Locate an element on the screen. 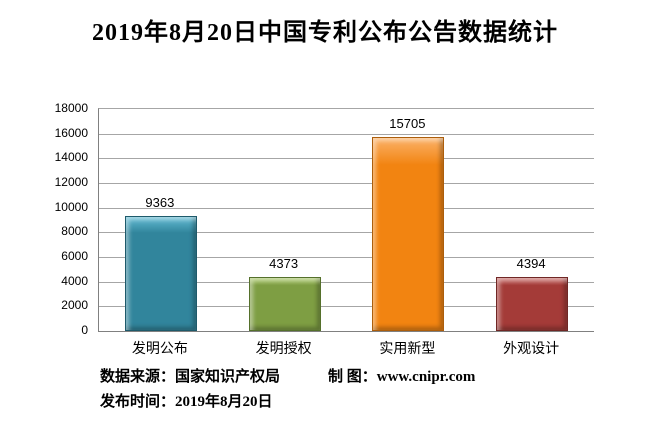 The image size is (650, 429). publish-date-label: 发布时间：2019年8月20日 is located at coordinates (186, 402).